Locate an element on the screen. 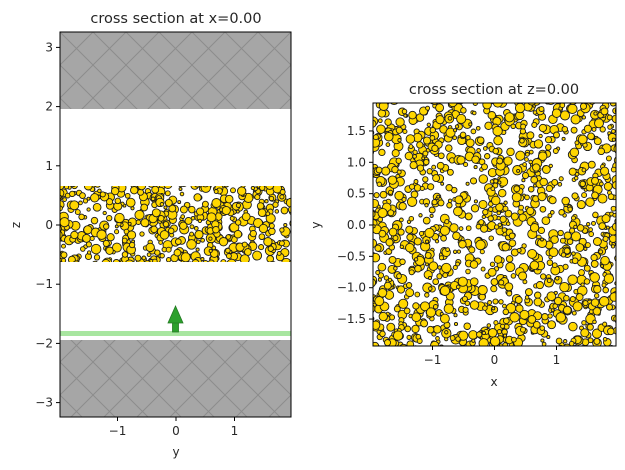  right-plot-xlabel: x is located at coordinates (493, 382).